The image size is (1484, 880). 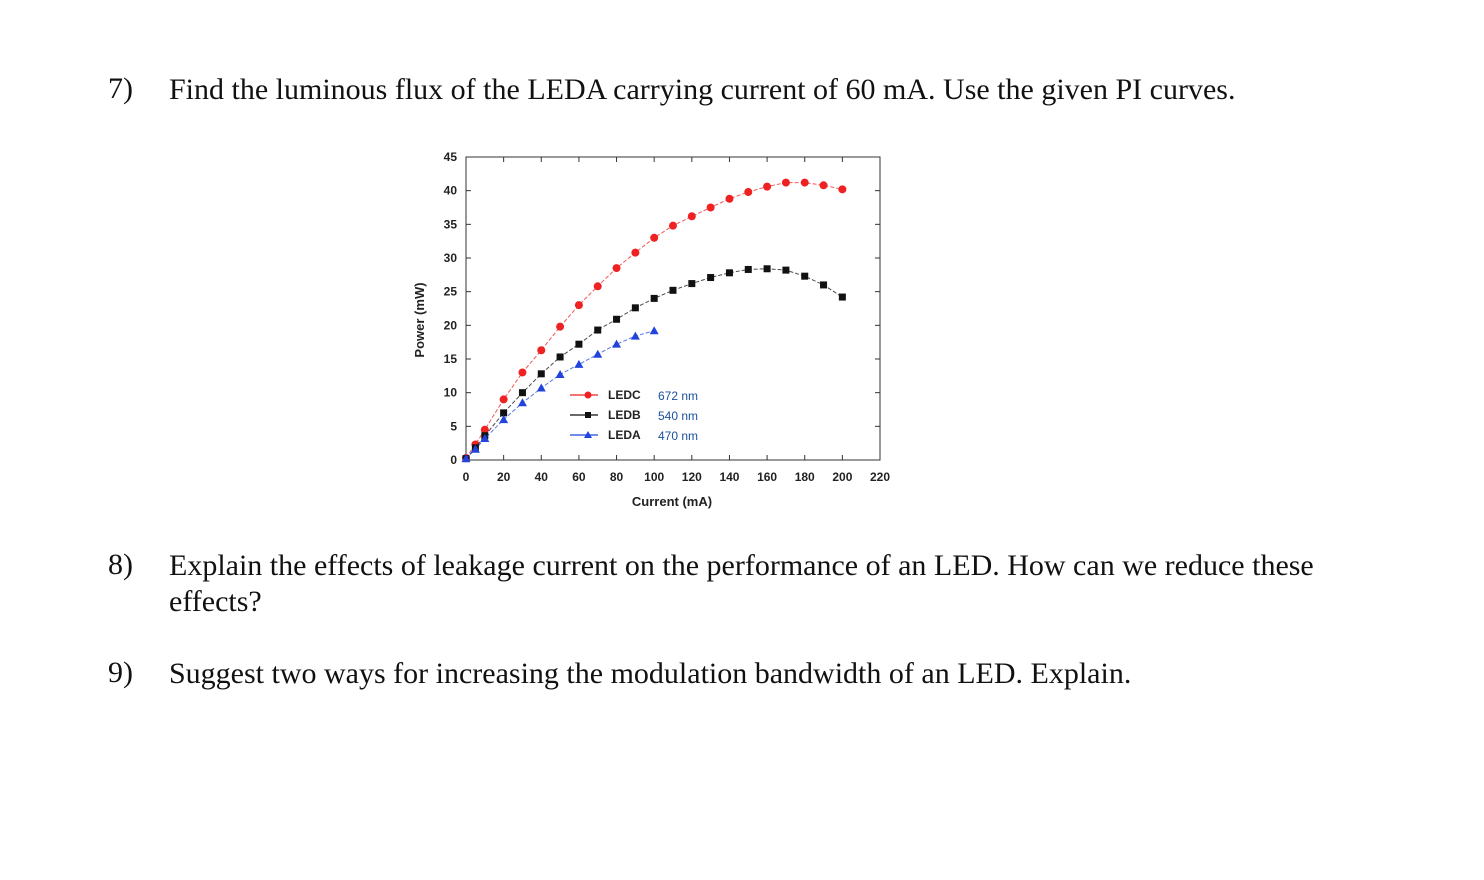 What do you see at coordinates (451, 292) in the screenshot?
I see `y-tick-label: 25` at bounding box center [451, 292].